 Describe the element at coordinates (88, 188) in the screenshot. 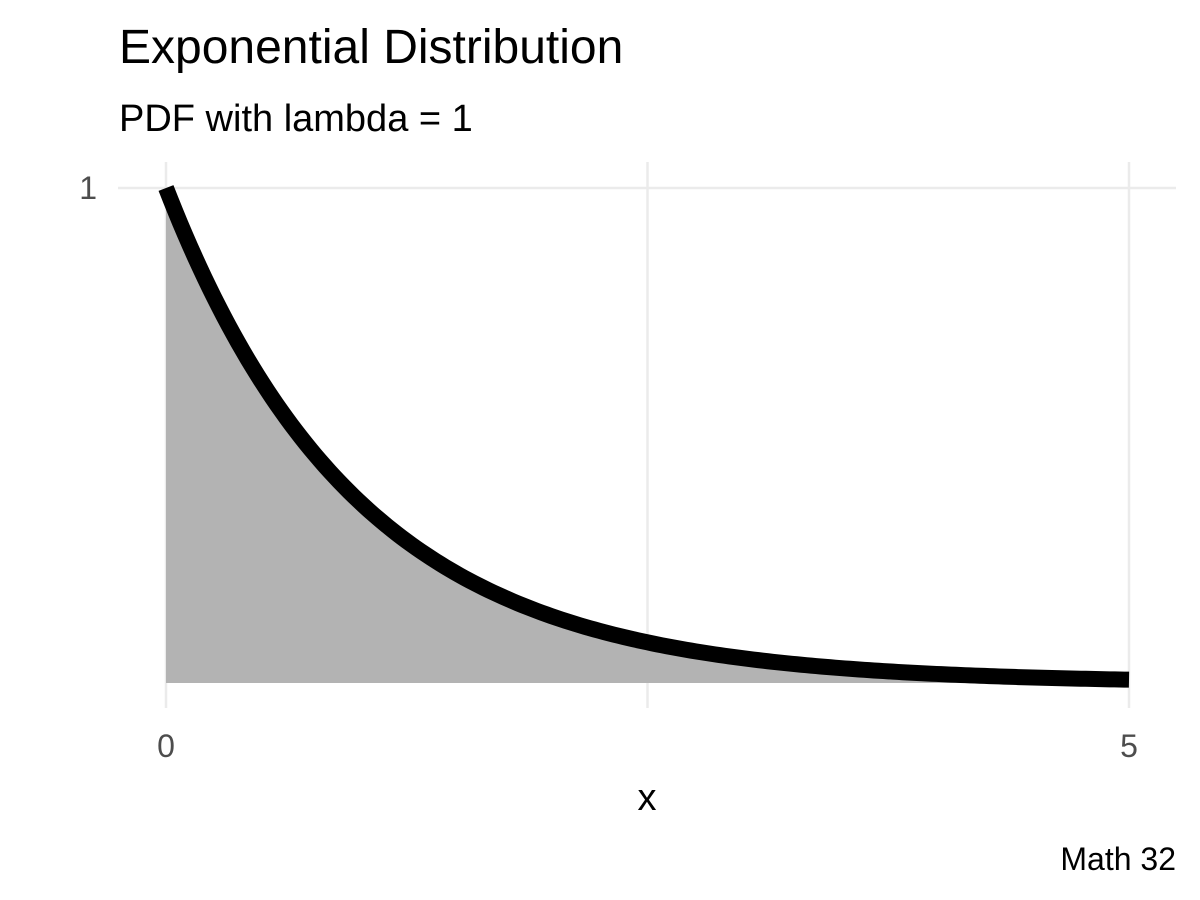

I see `y-tick-label: 1` at that location.